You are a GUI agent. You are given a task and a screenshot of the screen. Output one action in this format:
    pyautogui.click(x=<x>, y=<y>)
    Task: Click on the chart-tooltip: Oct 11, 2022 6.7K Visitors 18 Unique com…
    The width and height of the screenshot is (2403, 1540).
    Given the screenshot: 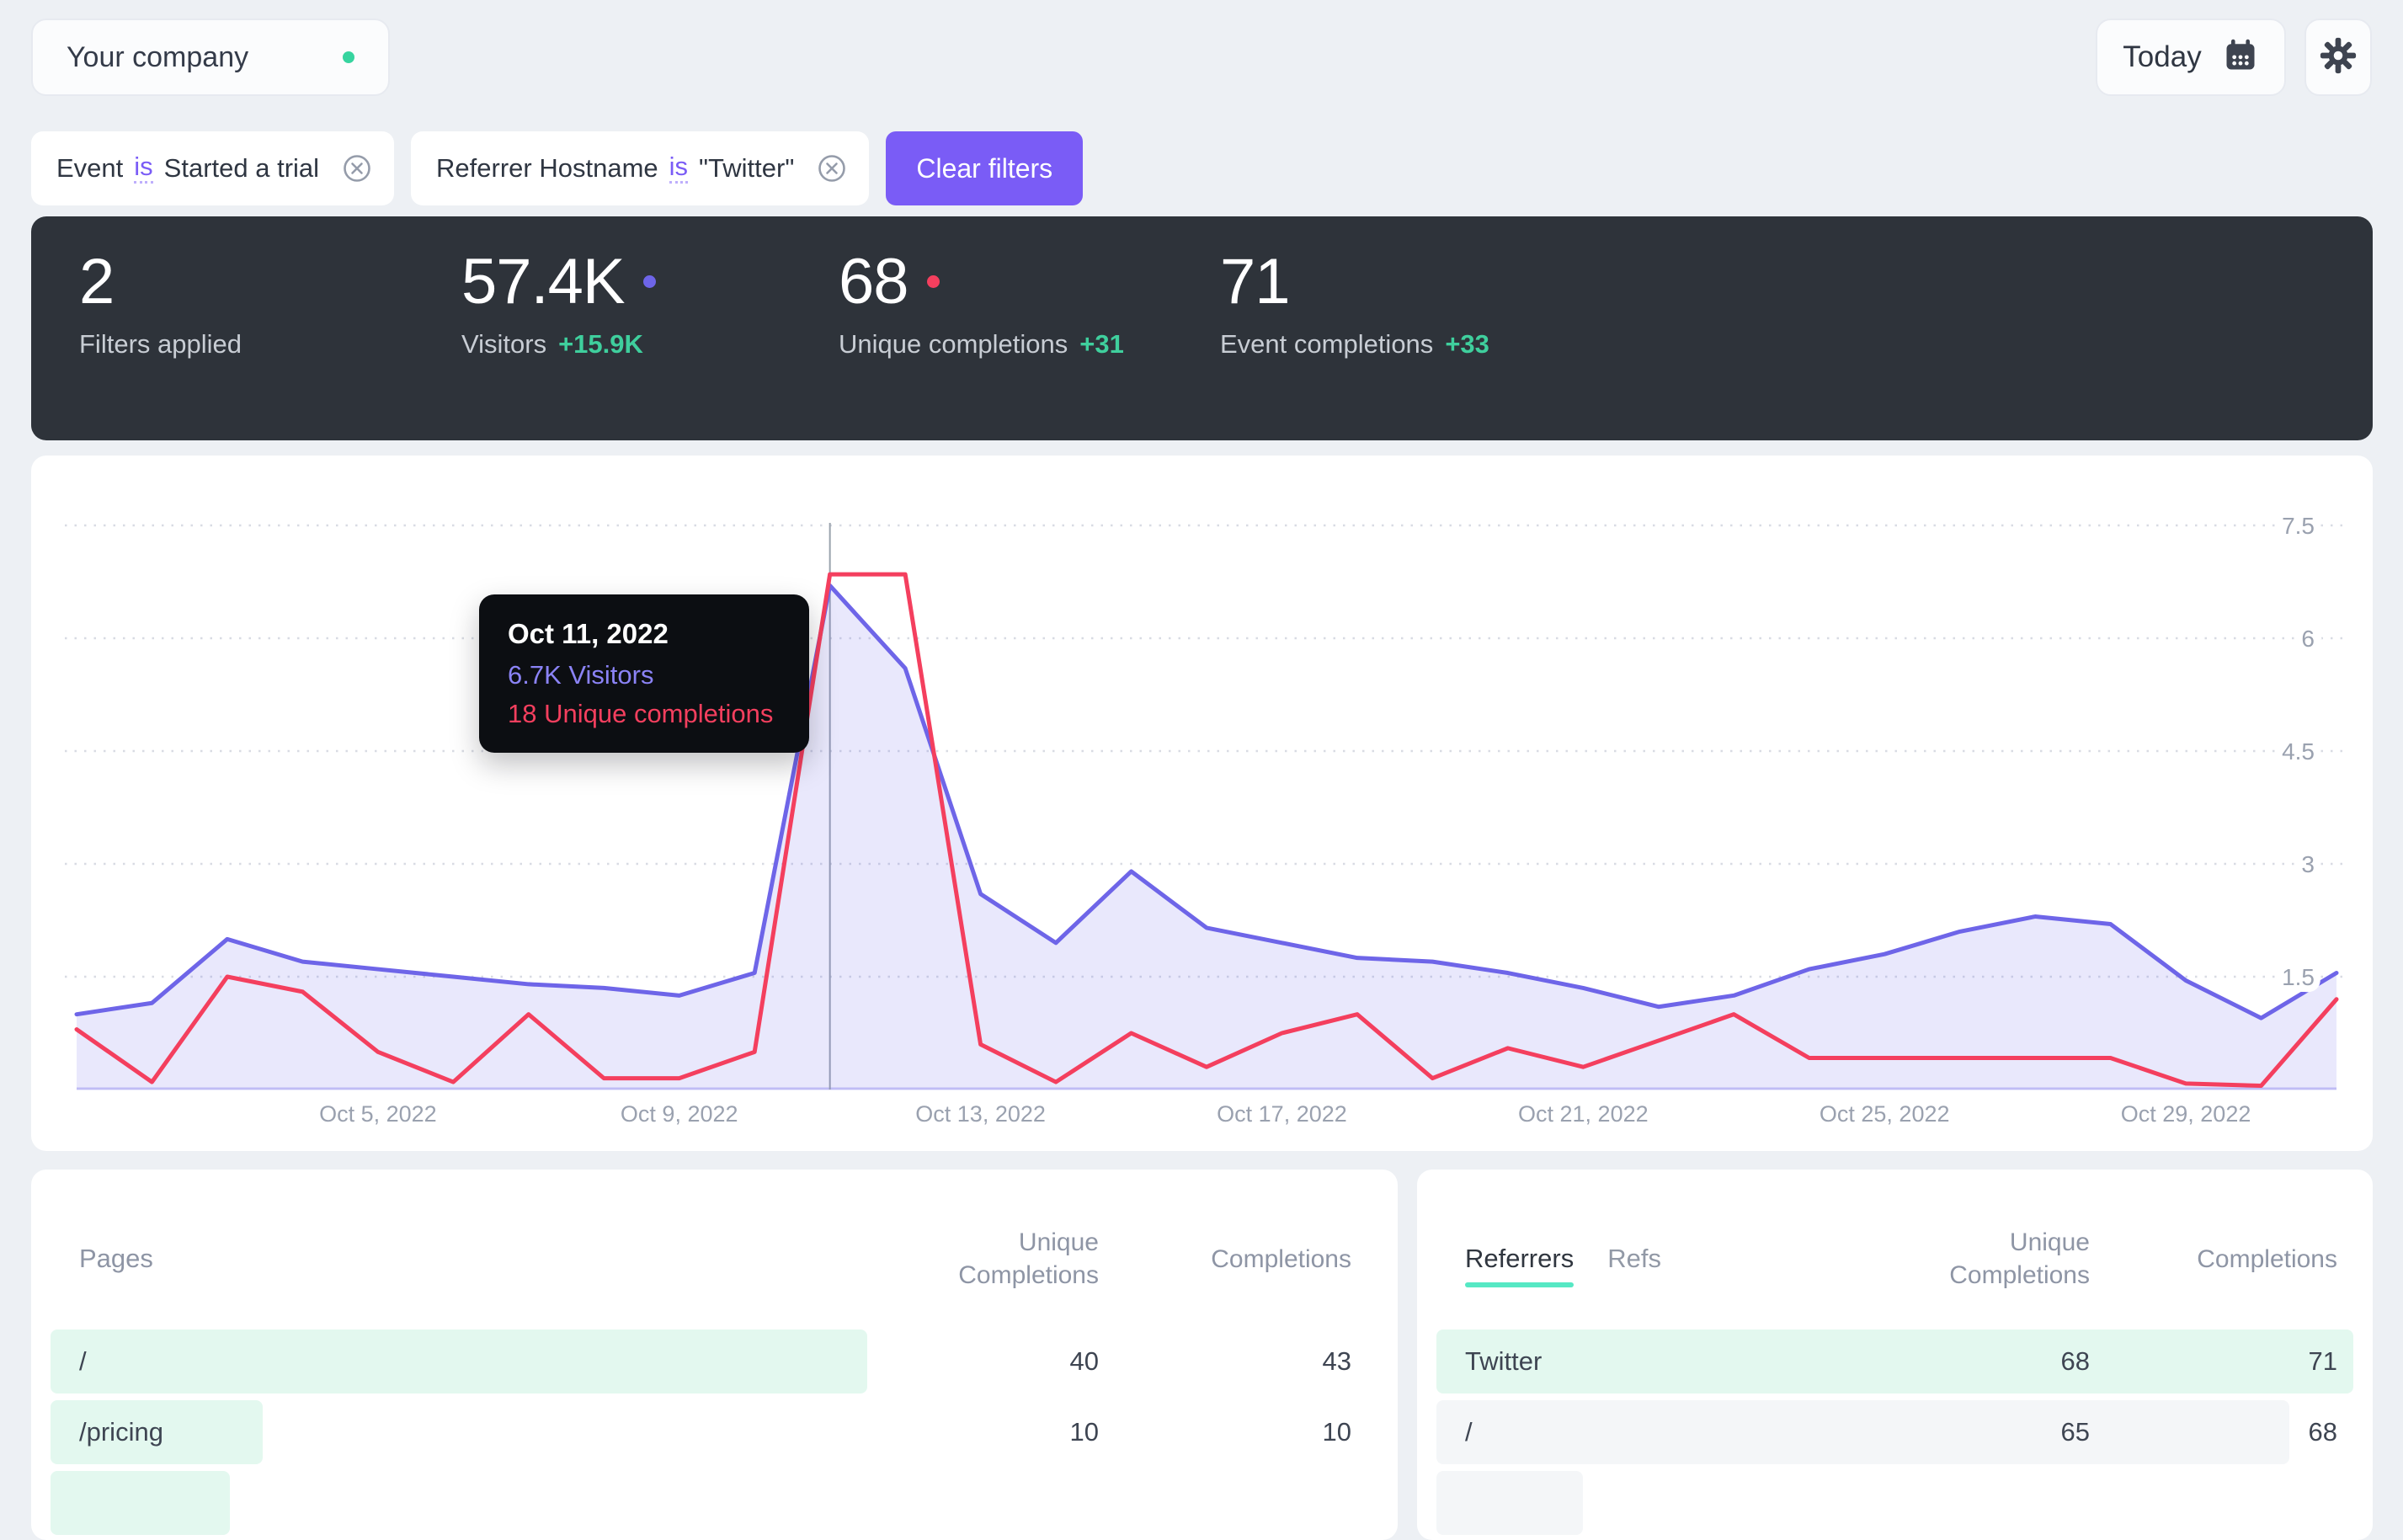 What is the action you would take?
    pyautogui.click(x=644, y=673)
    